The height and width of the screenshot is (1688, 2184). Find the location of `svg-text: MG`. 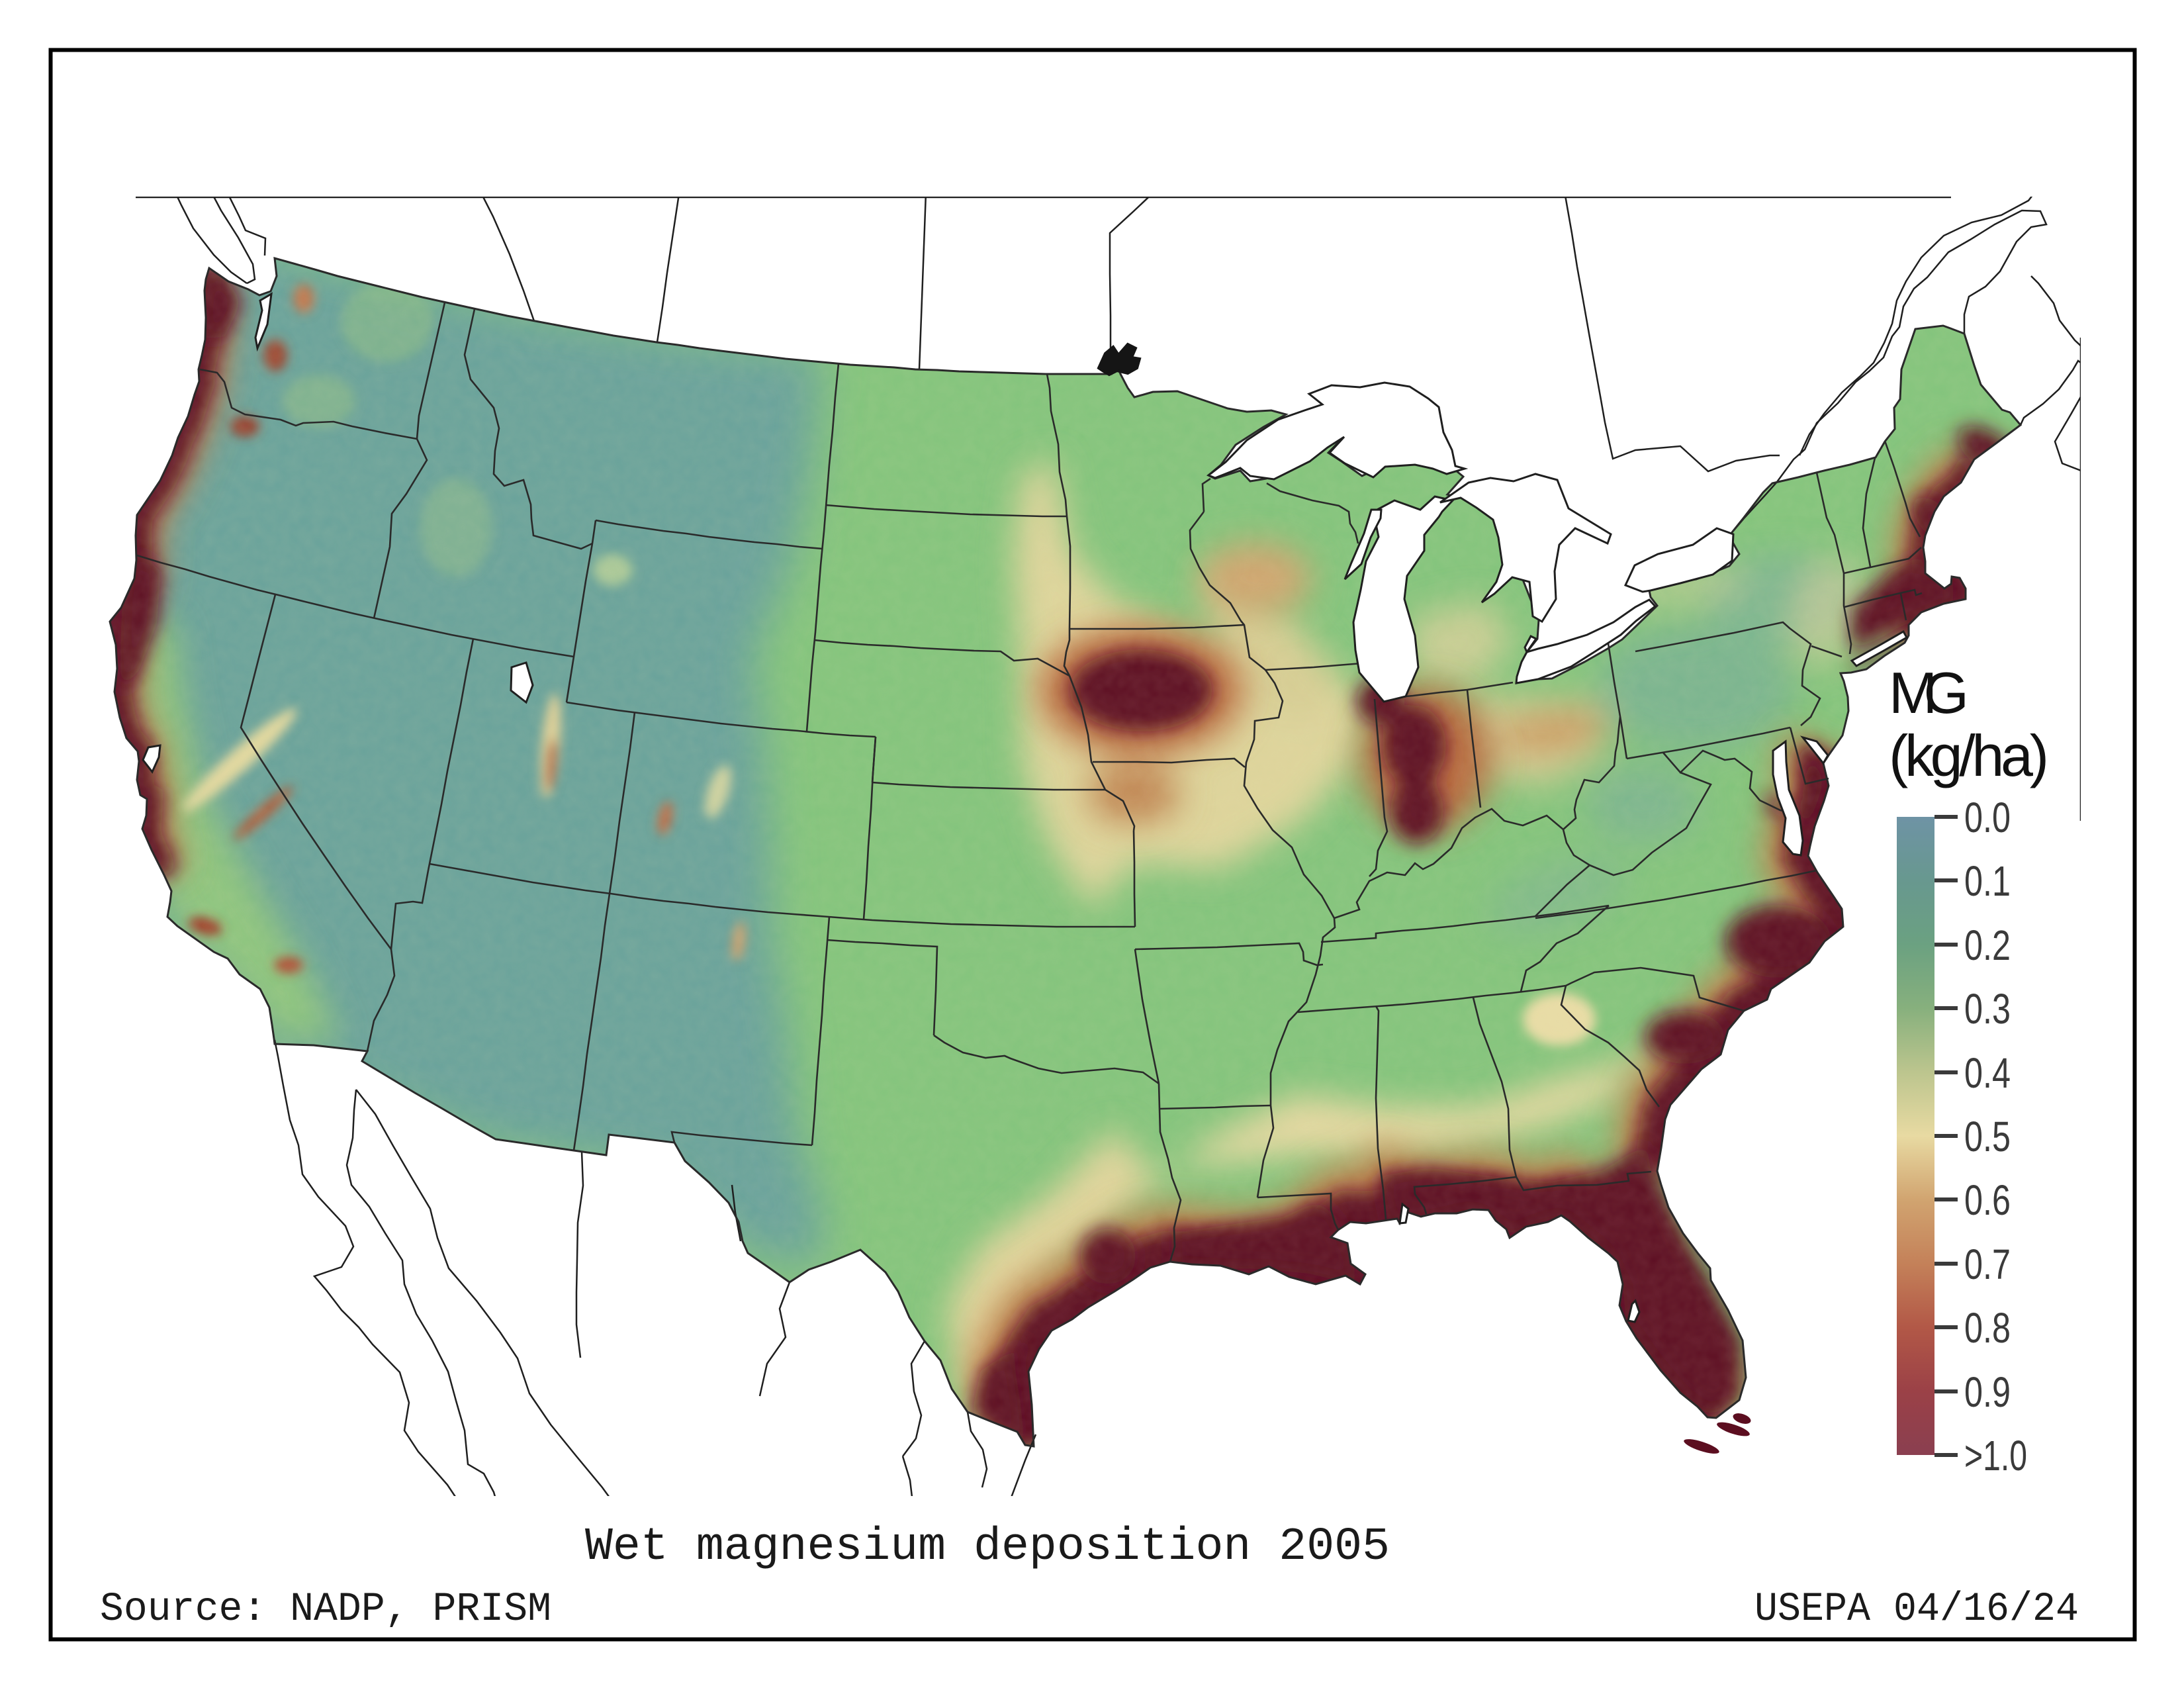

svg-text: MG is located at coordinates (1929, 693).